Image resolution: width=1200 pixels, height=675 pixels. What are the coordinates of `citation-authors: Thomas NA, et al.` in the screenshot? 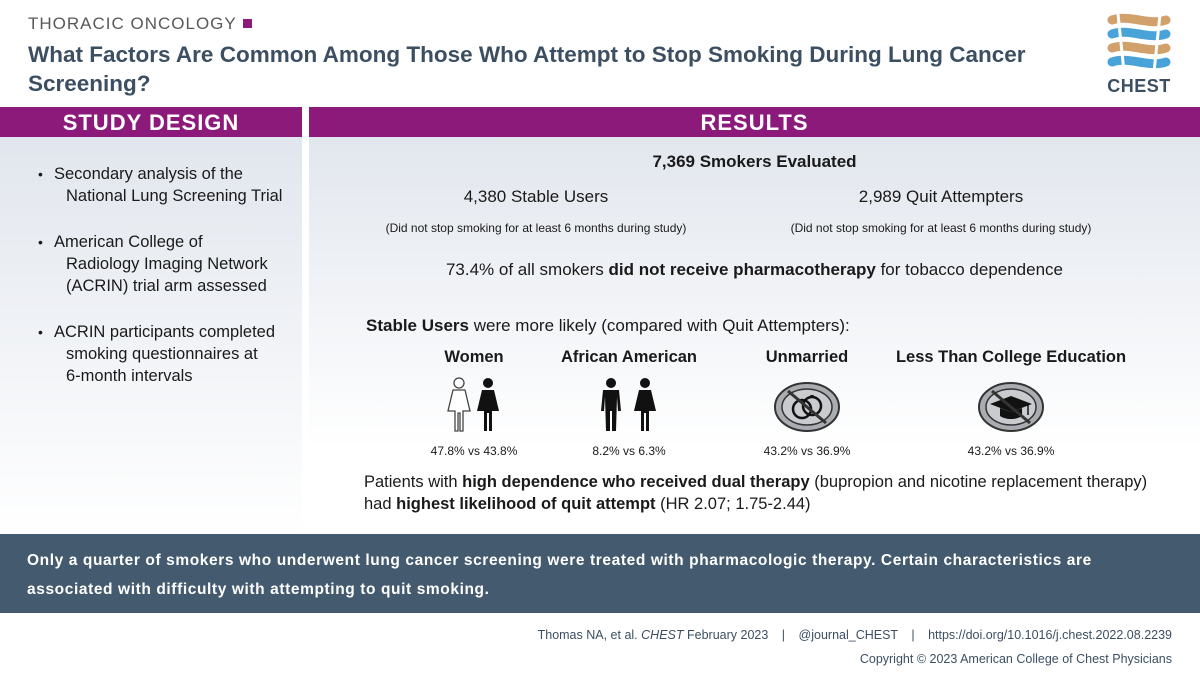 It's located at (587, 635).